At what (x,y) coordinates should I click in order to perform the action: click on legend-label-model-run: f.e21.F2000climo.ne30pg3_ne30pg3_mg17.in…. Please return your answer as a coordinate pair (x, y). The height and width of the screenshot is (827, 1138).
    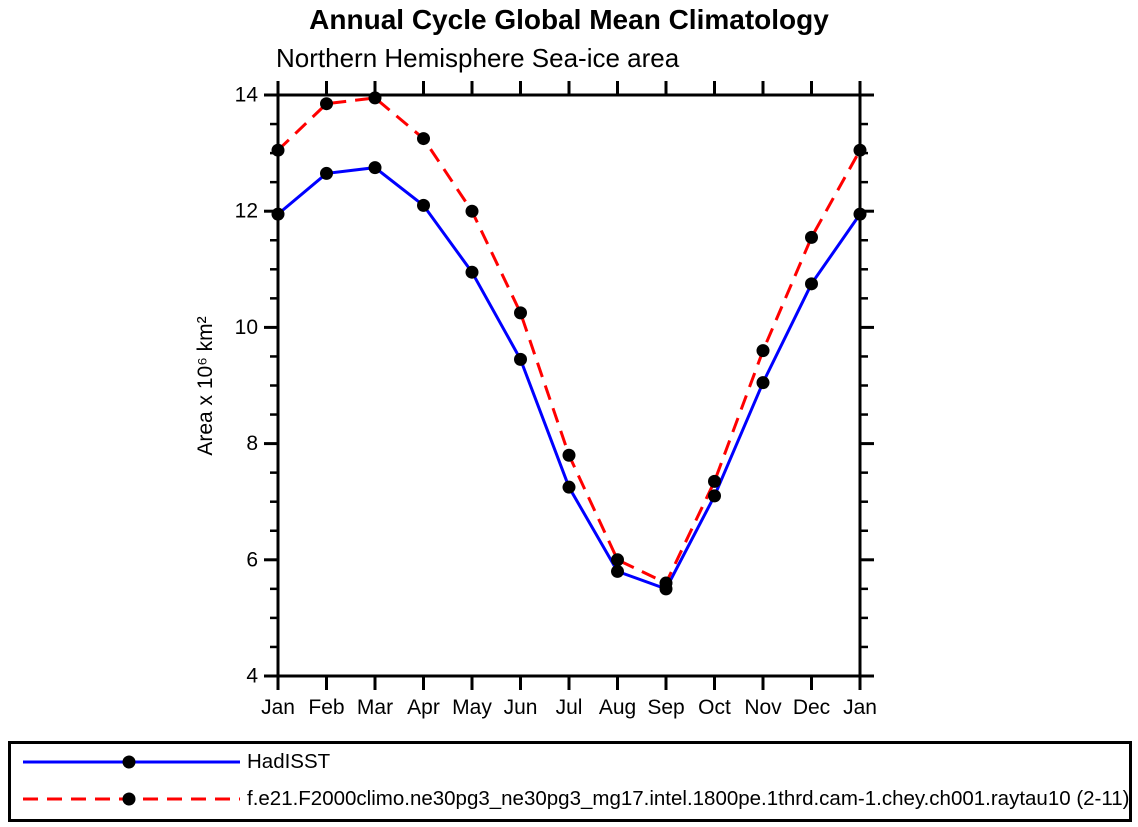
    Looking at the image, I should click on (688, 798).